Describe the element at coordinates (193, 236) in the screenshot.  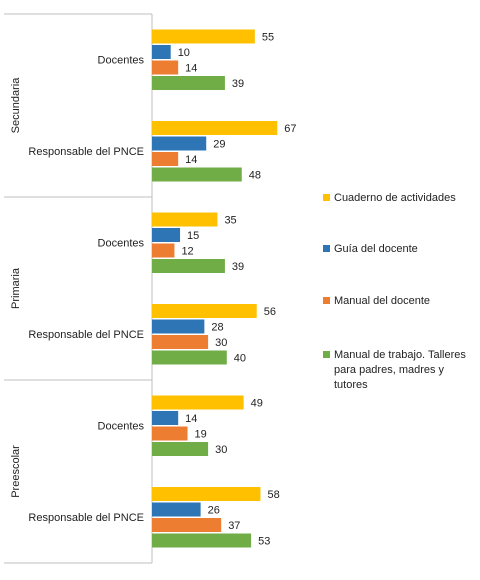
I see `data-label: 15` at that location.